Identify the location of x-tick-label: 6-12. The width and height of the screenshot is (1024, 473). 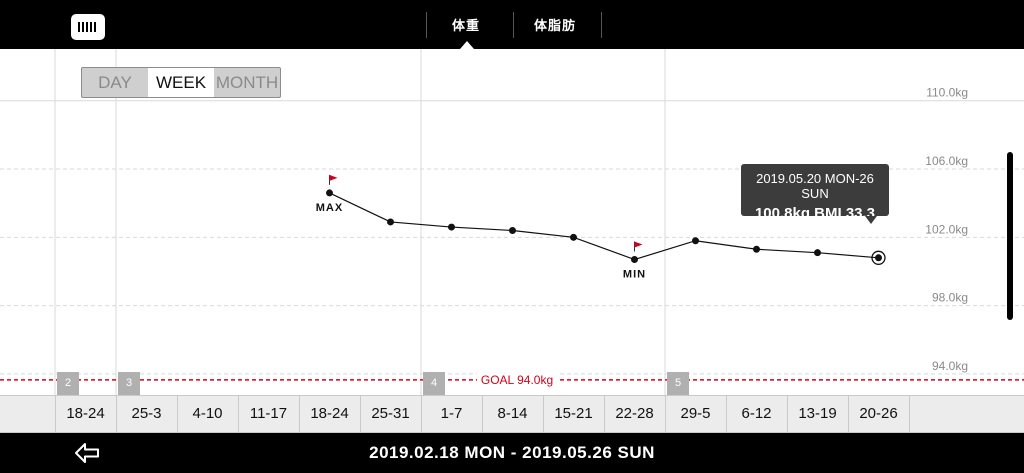
(756, 413).